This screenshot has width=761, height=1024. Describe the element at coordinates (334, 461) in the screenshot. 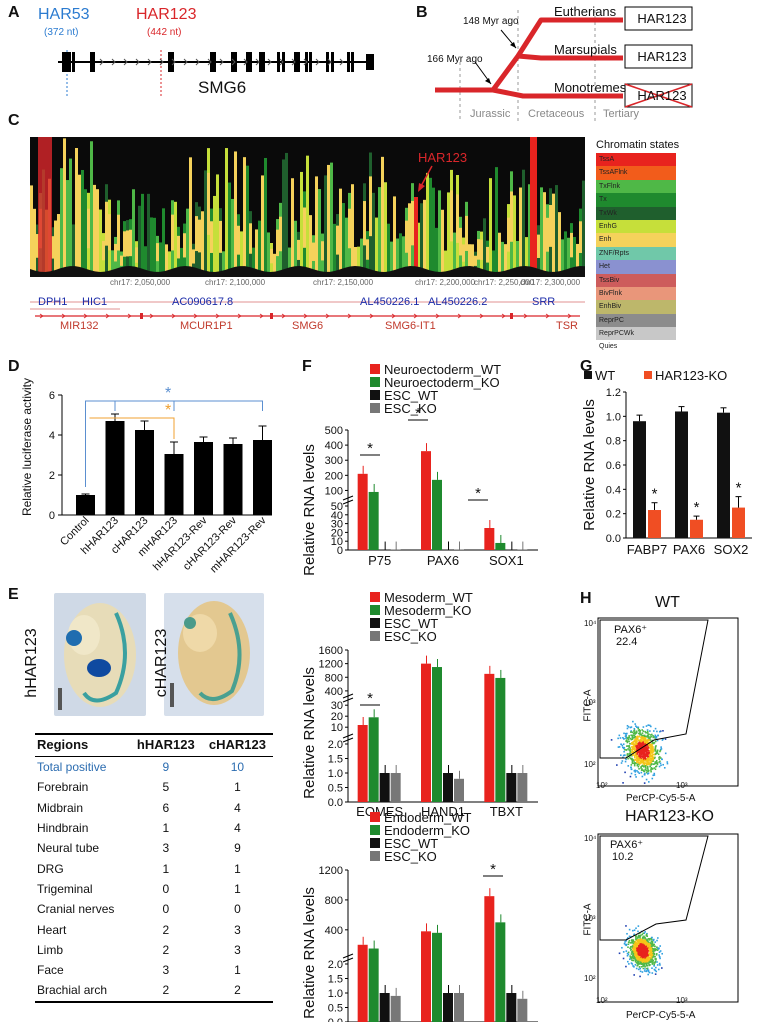

I see `f-ytick-label: 300` at that location.